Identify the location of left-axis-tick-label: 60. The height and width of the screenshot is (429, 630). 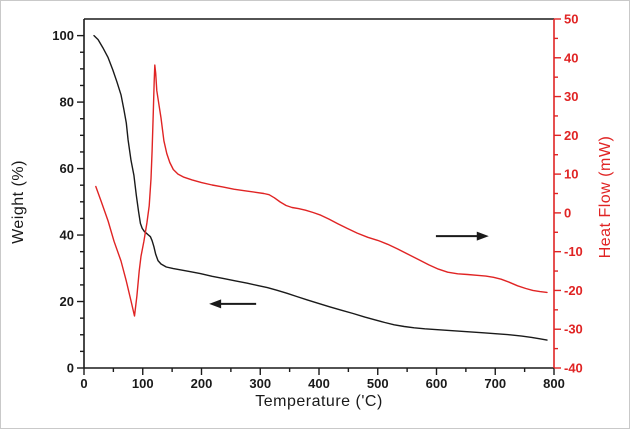
(67, 168).